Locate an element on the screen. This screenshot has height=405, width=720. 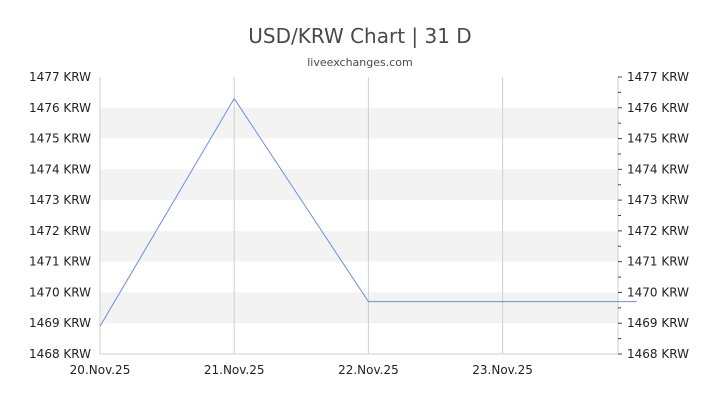
x-tick-label: 23.Nov.25 is located at coordinates (502, 370).